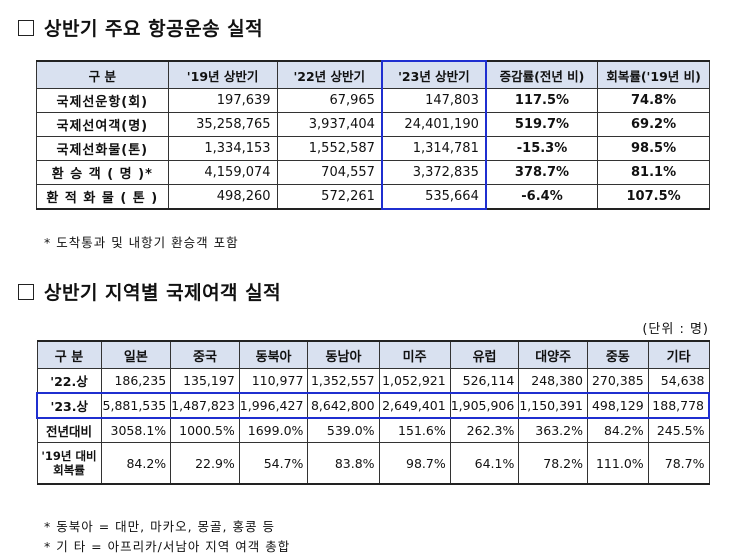 Image resolution: width=745 pixels, height=560 pixels. Describe the element at coordinates (141, 242) in the screenshot. I see `section1-footnote: * 도착통과 및 내항기 환승객 포함` at that location.